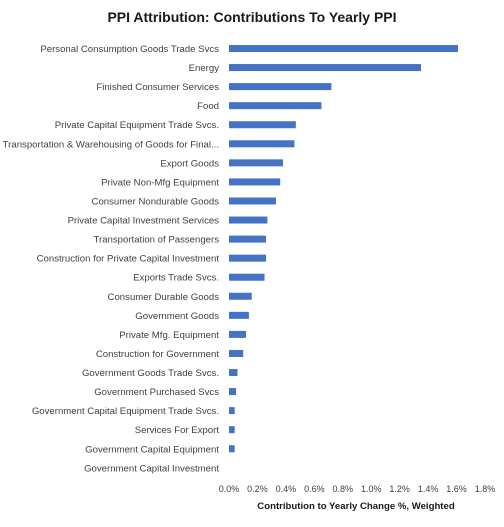  Describe the element at coordinates (157, 240) in the screenshot. I see `category-label: Transportation of Passengers` at that location.